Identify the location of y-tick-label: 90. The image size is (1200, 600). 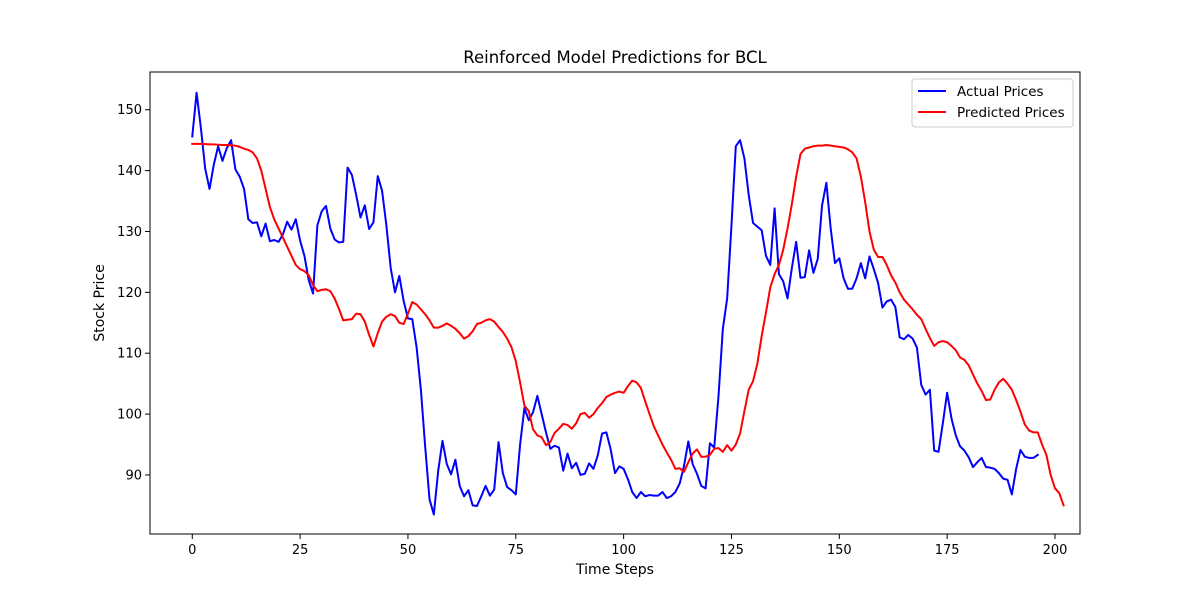
(133, 475).